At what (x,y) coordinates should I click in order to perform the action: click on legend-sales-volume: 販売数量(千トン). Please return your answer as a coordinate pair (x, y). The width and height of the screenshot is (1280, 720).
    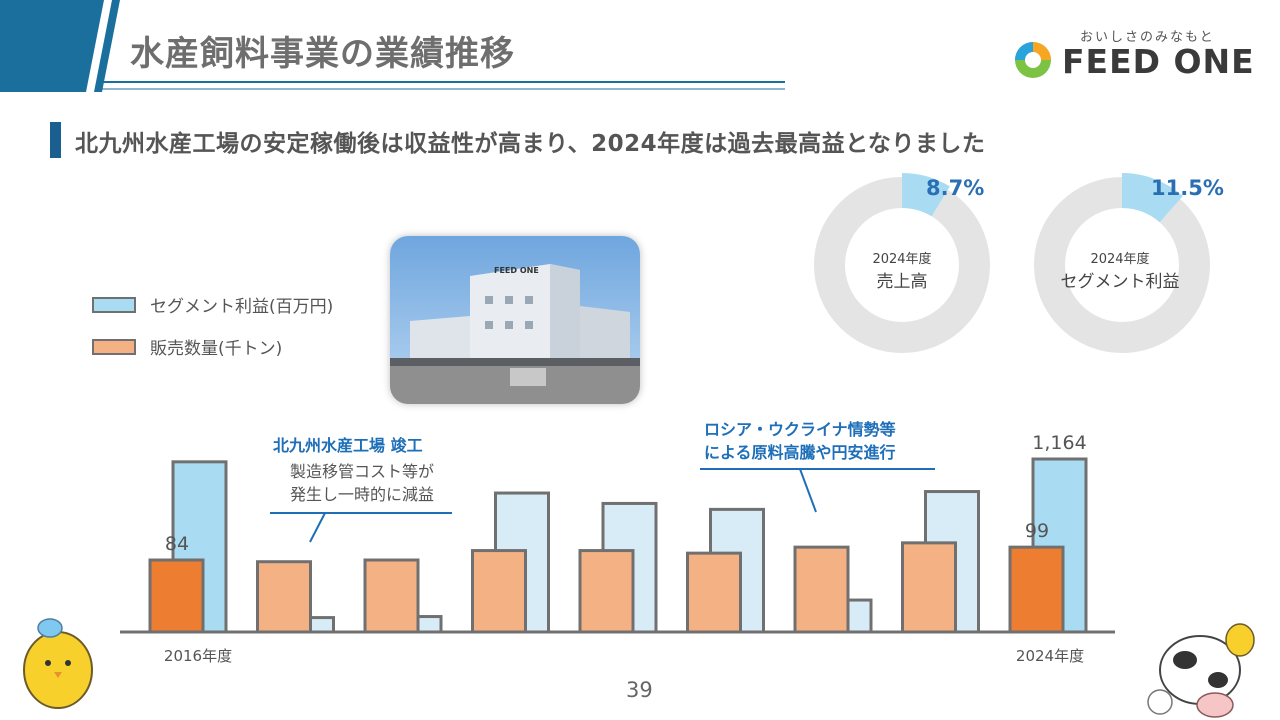
    Looking at the image, I should click on (187, 346).